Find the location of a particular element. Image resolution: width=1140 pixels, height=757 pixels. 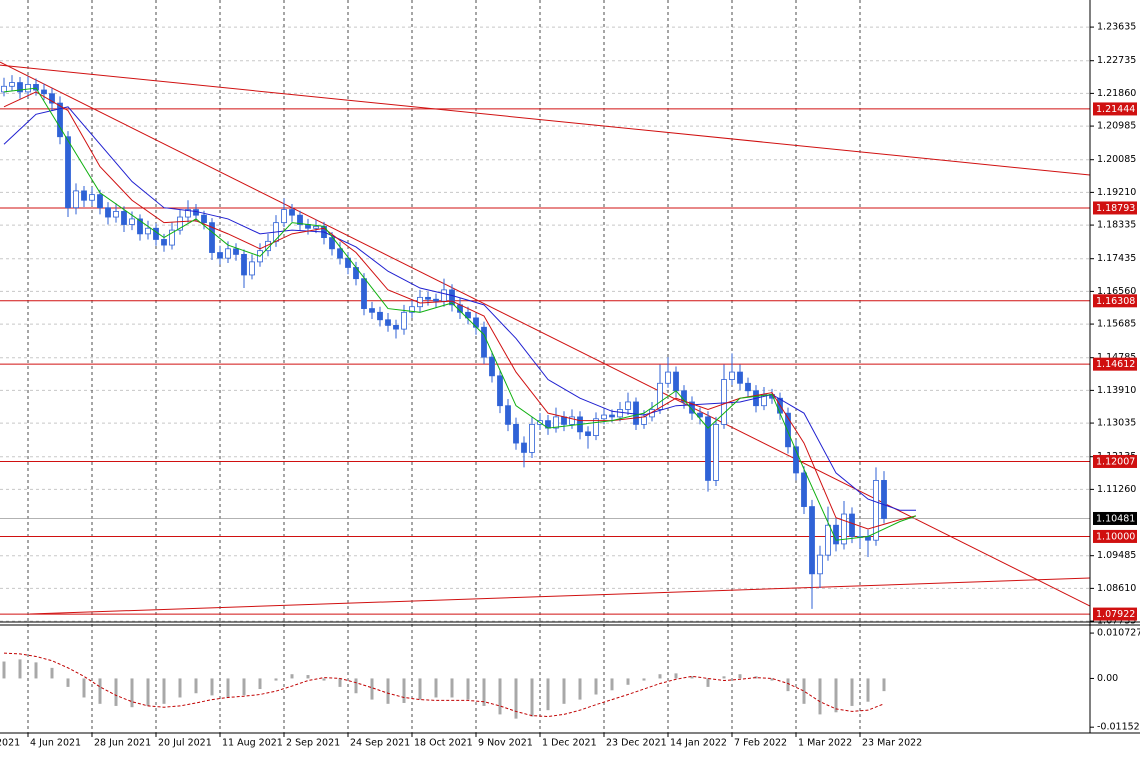

y-tick-label: 1.23635 is located at coordinates (1116, 27).